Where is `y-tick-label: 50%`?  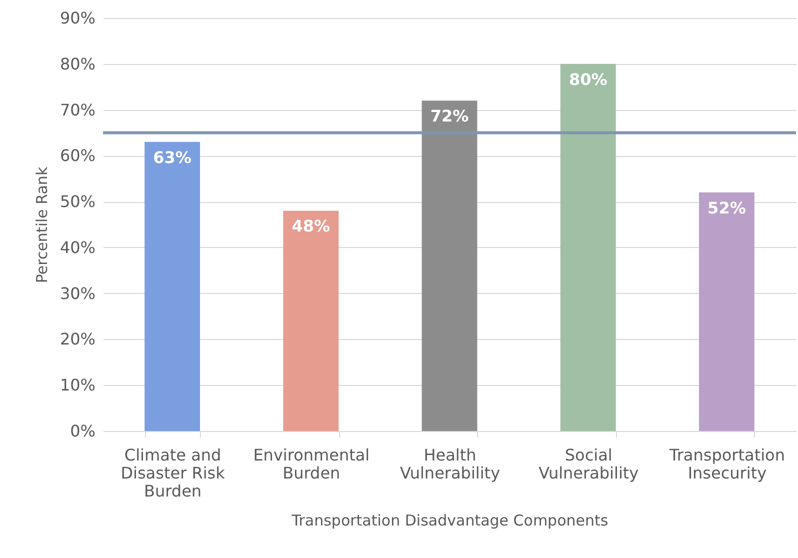 y-tick-label: 50% is located at coordinates (78, 202).